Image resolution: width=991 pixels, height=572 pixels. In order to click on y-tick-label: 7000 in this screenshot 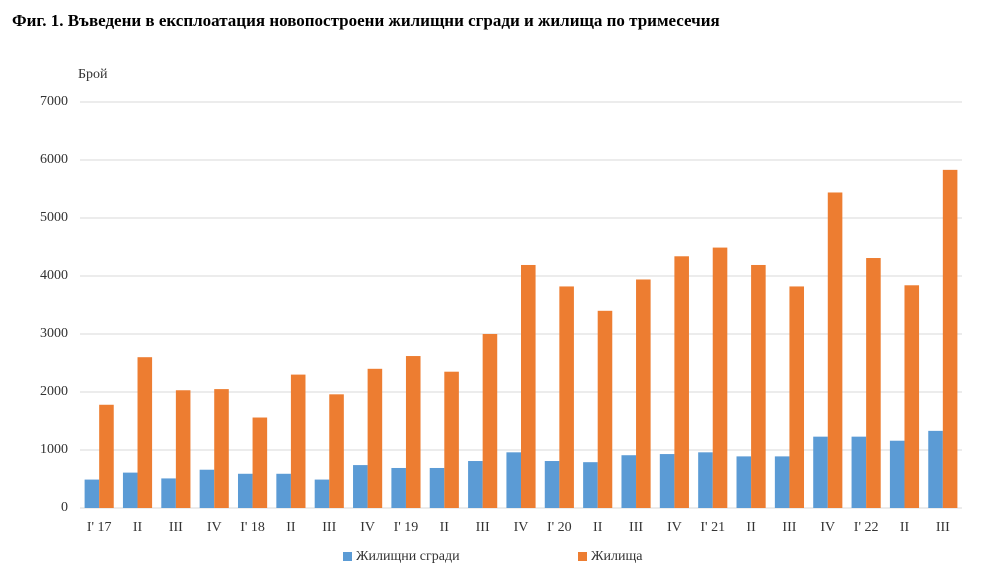, I will do `click(54, 101)`.